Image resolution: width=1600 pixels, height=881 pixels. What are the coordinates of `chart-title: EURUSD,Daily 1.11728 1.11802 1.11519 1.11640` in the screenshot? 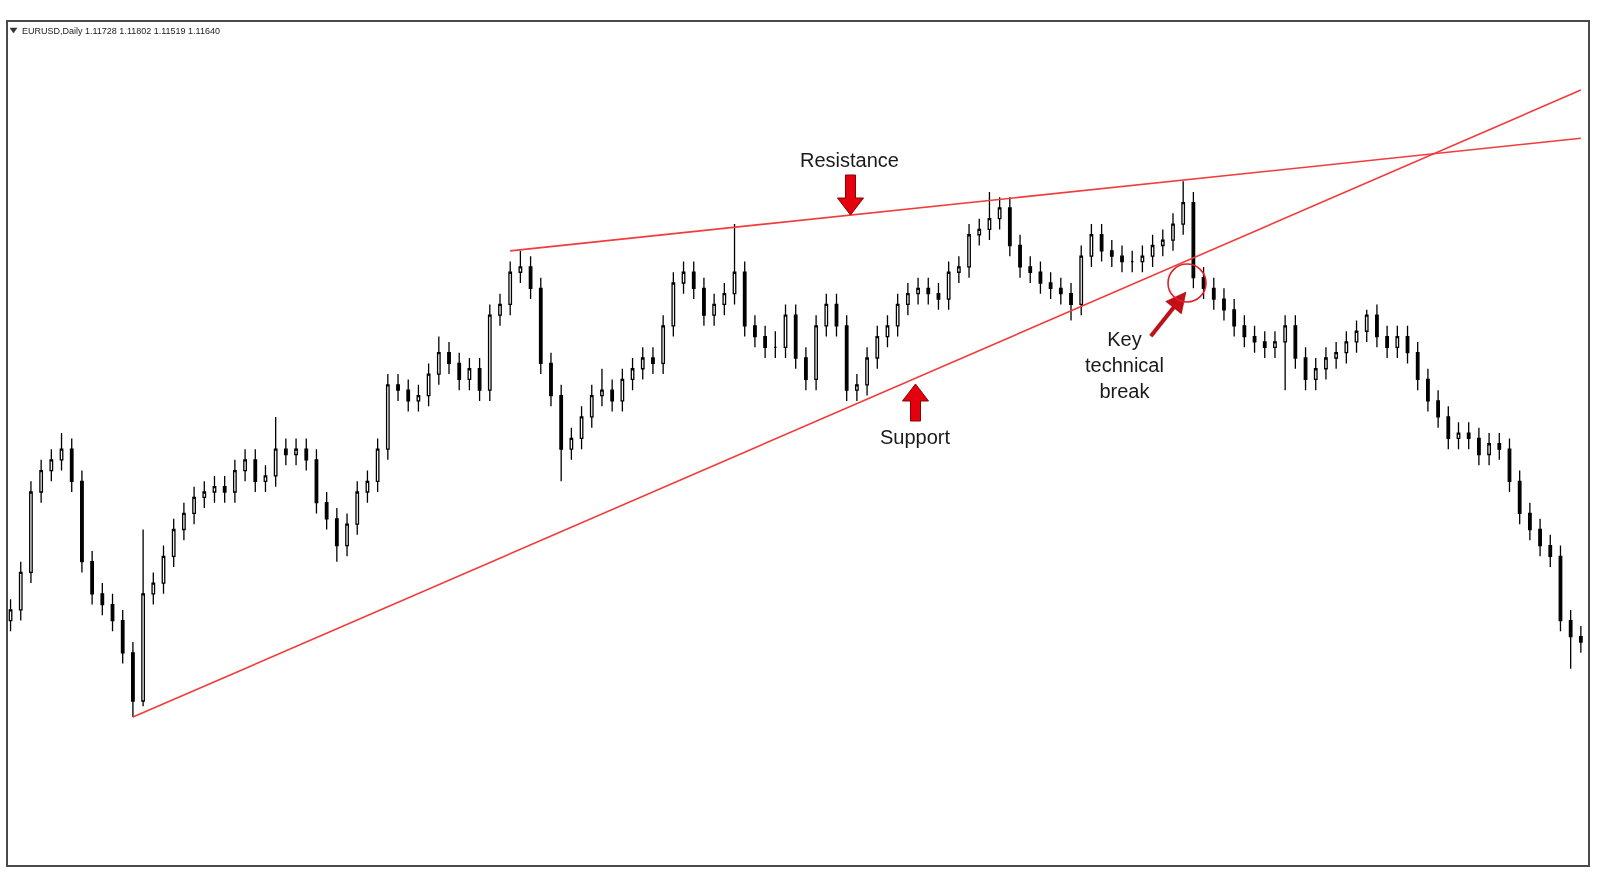 It's located at (121, 31).